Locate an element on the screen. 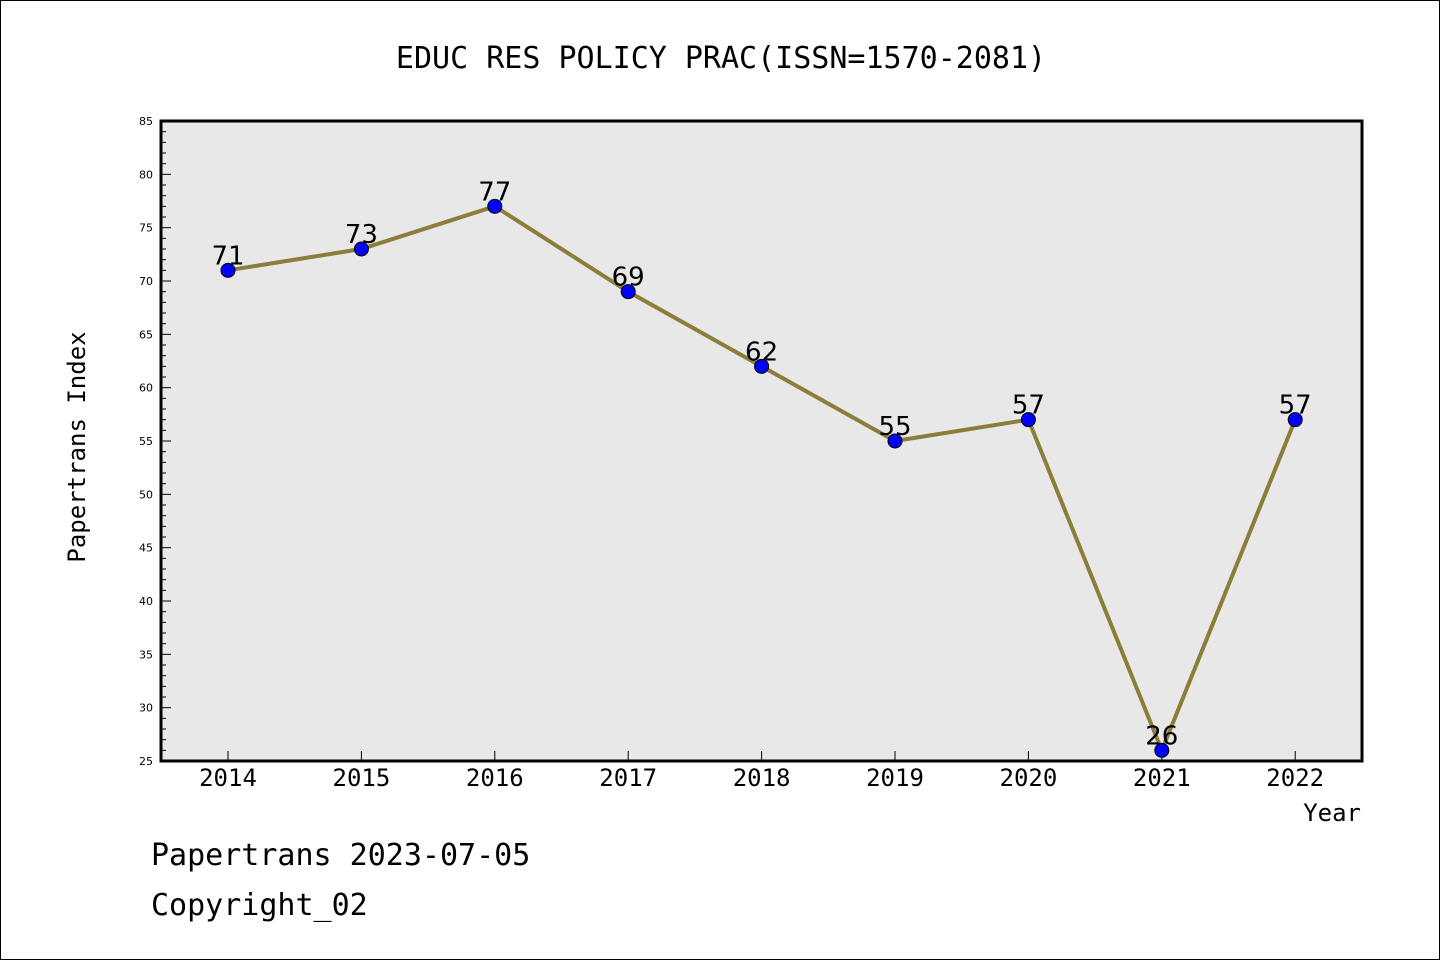 The width and height of the screenshot is (1440, 961). data-point-2019 is located at coordinates (895, 441).